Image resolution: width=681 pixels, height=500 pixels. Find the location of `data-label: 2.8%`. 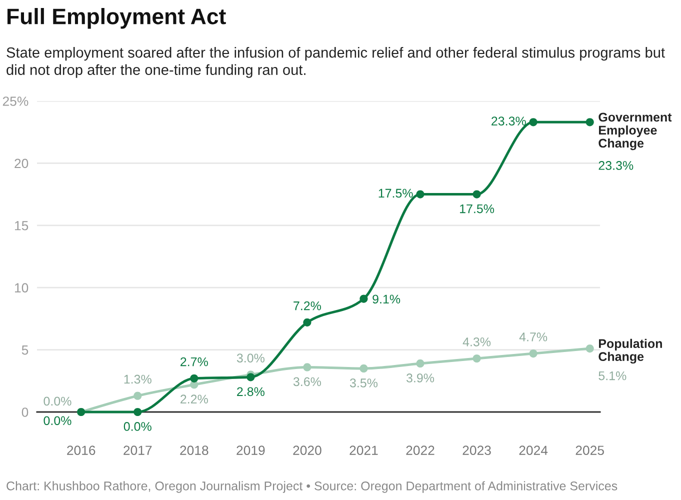

data-label: 2.8% is located at coordinates (250, 391).